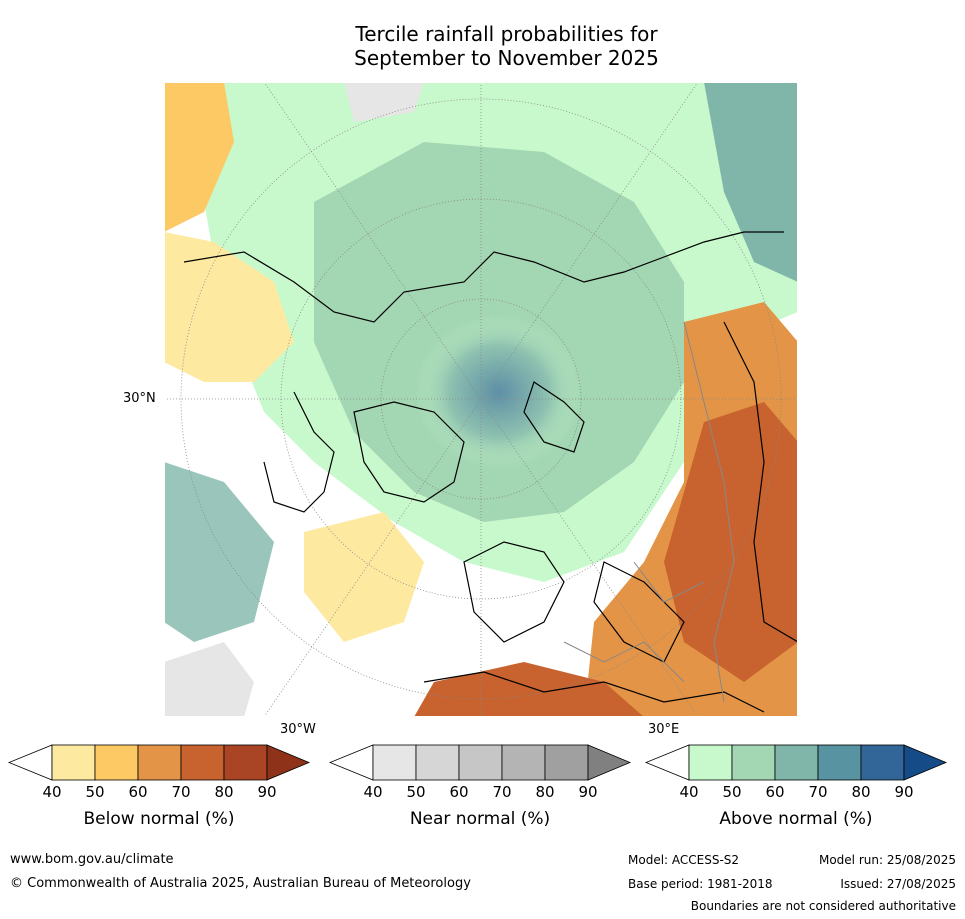 The width and height of the screenshot is (965, 919). I want to click on cbar2-tick: 40, so click(689, 792).